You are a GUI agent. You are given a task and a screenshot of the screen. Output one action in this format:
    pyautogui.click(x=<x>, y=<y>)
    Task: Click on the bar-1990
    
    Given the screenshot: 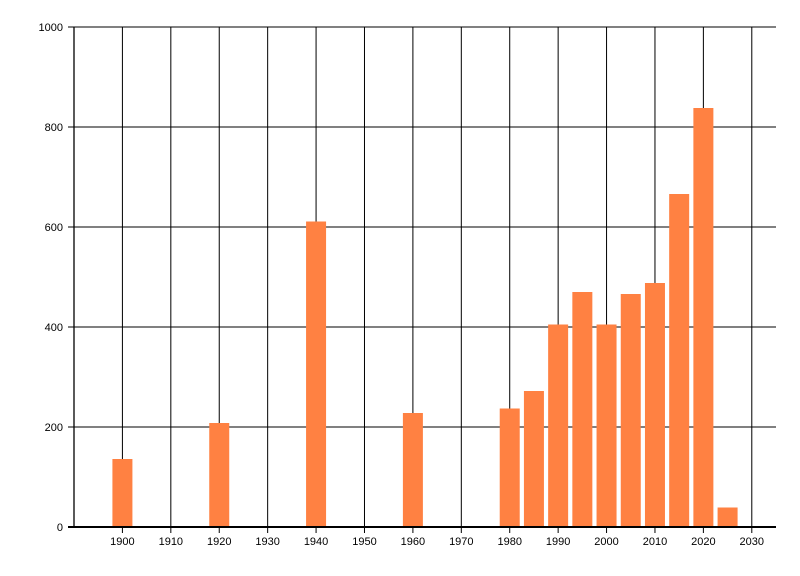 What is the action you would take?
    pyautogui.click(x=558, y=425)
    